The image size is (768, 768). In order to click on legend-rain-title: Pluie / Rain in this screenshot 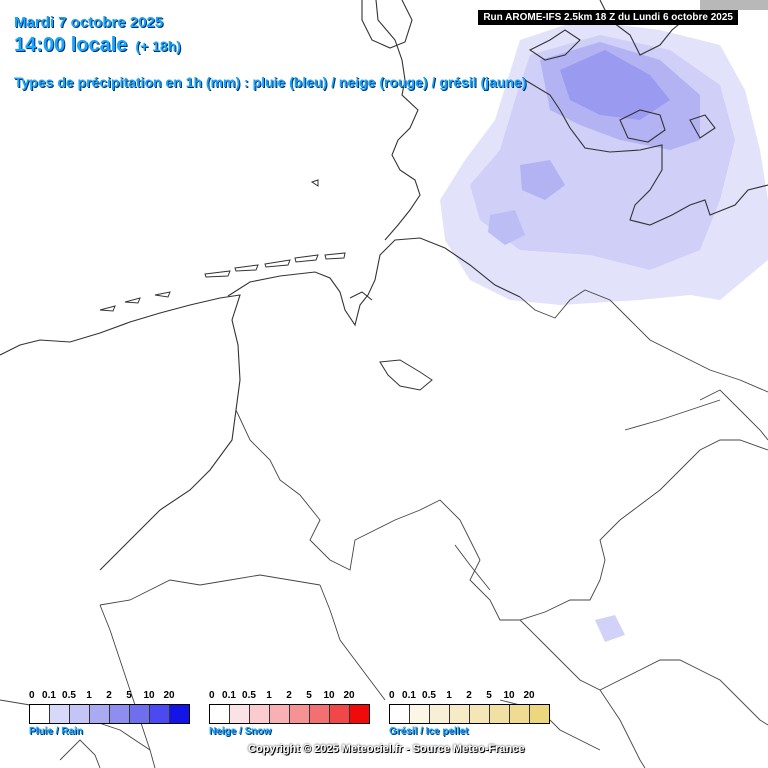, I will do `click(56, 731)`.